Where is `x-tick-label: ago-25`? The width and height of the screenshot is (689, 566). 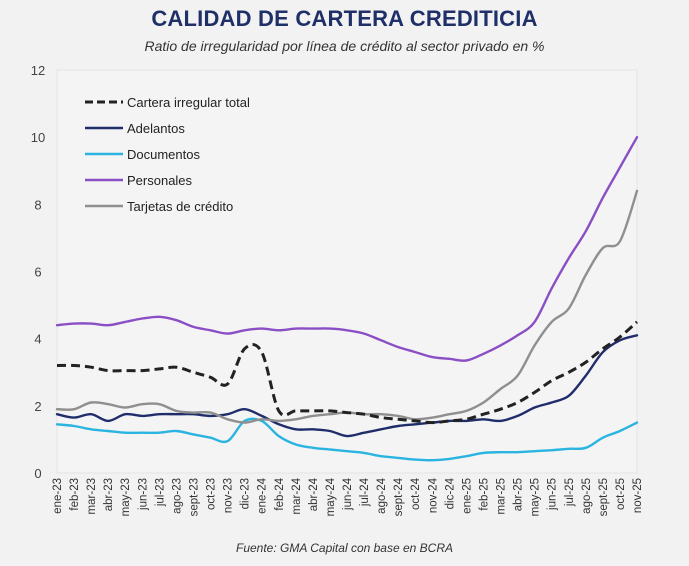 x-tick-label: ago-25 is located at coordinates (587, 496).